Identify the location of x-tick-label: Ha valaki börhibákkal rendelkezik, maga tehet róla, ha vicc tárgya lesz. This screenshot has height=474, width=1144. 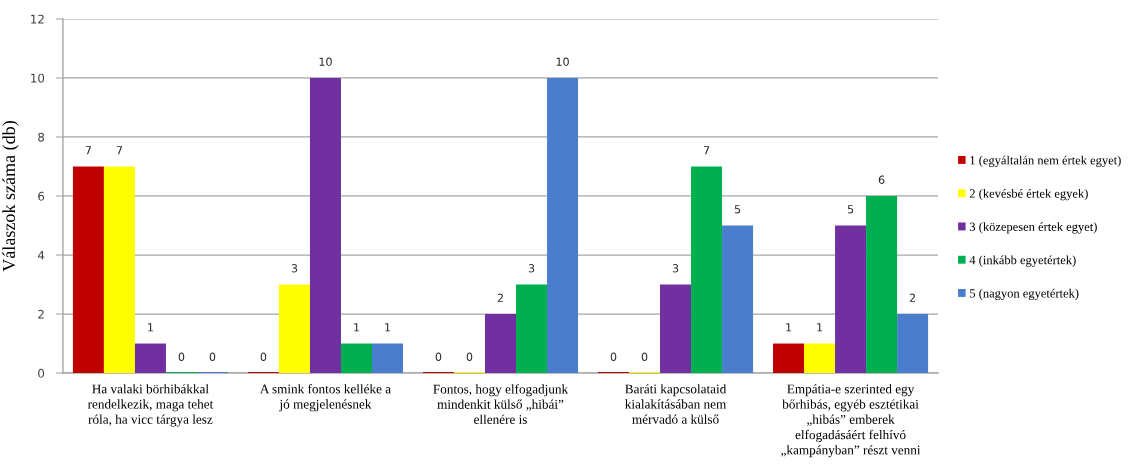
(150, 405).